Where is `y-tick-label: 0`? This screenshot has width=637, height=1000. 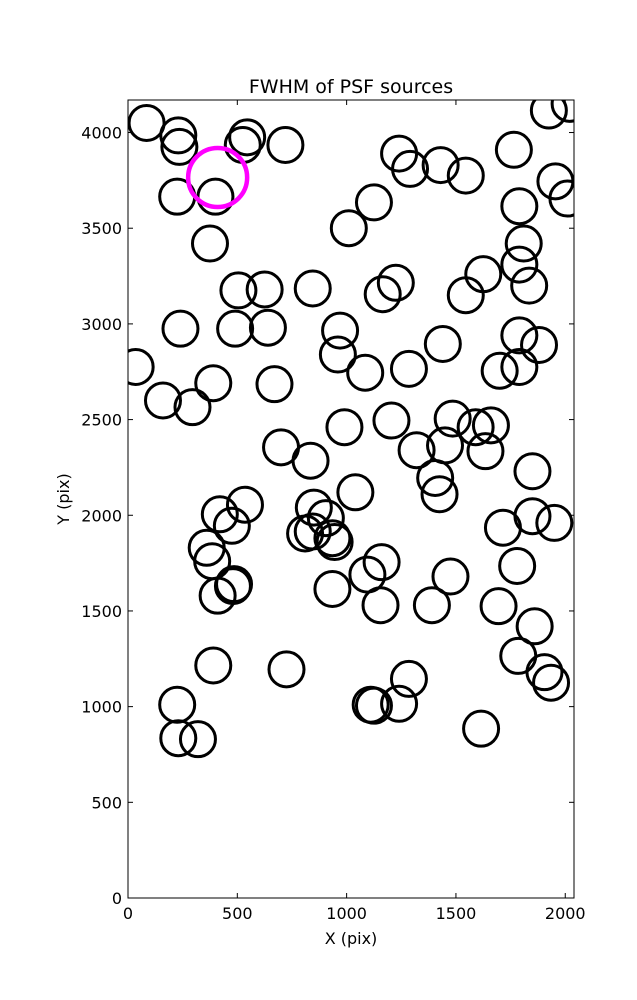 y-tick-label: 0 is located at coordinates (117, 898).